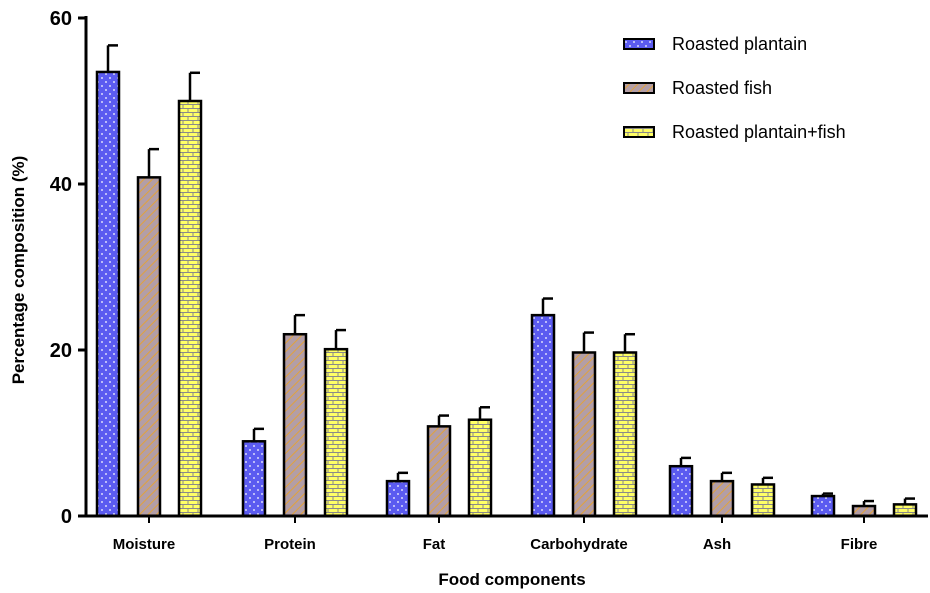 The height and width of the screenshot is (593, 930). I want to click on category-label: Carbohydrate, so click(579, 544).